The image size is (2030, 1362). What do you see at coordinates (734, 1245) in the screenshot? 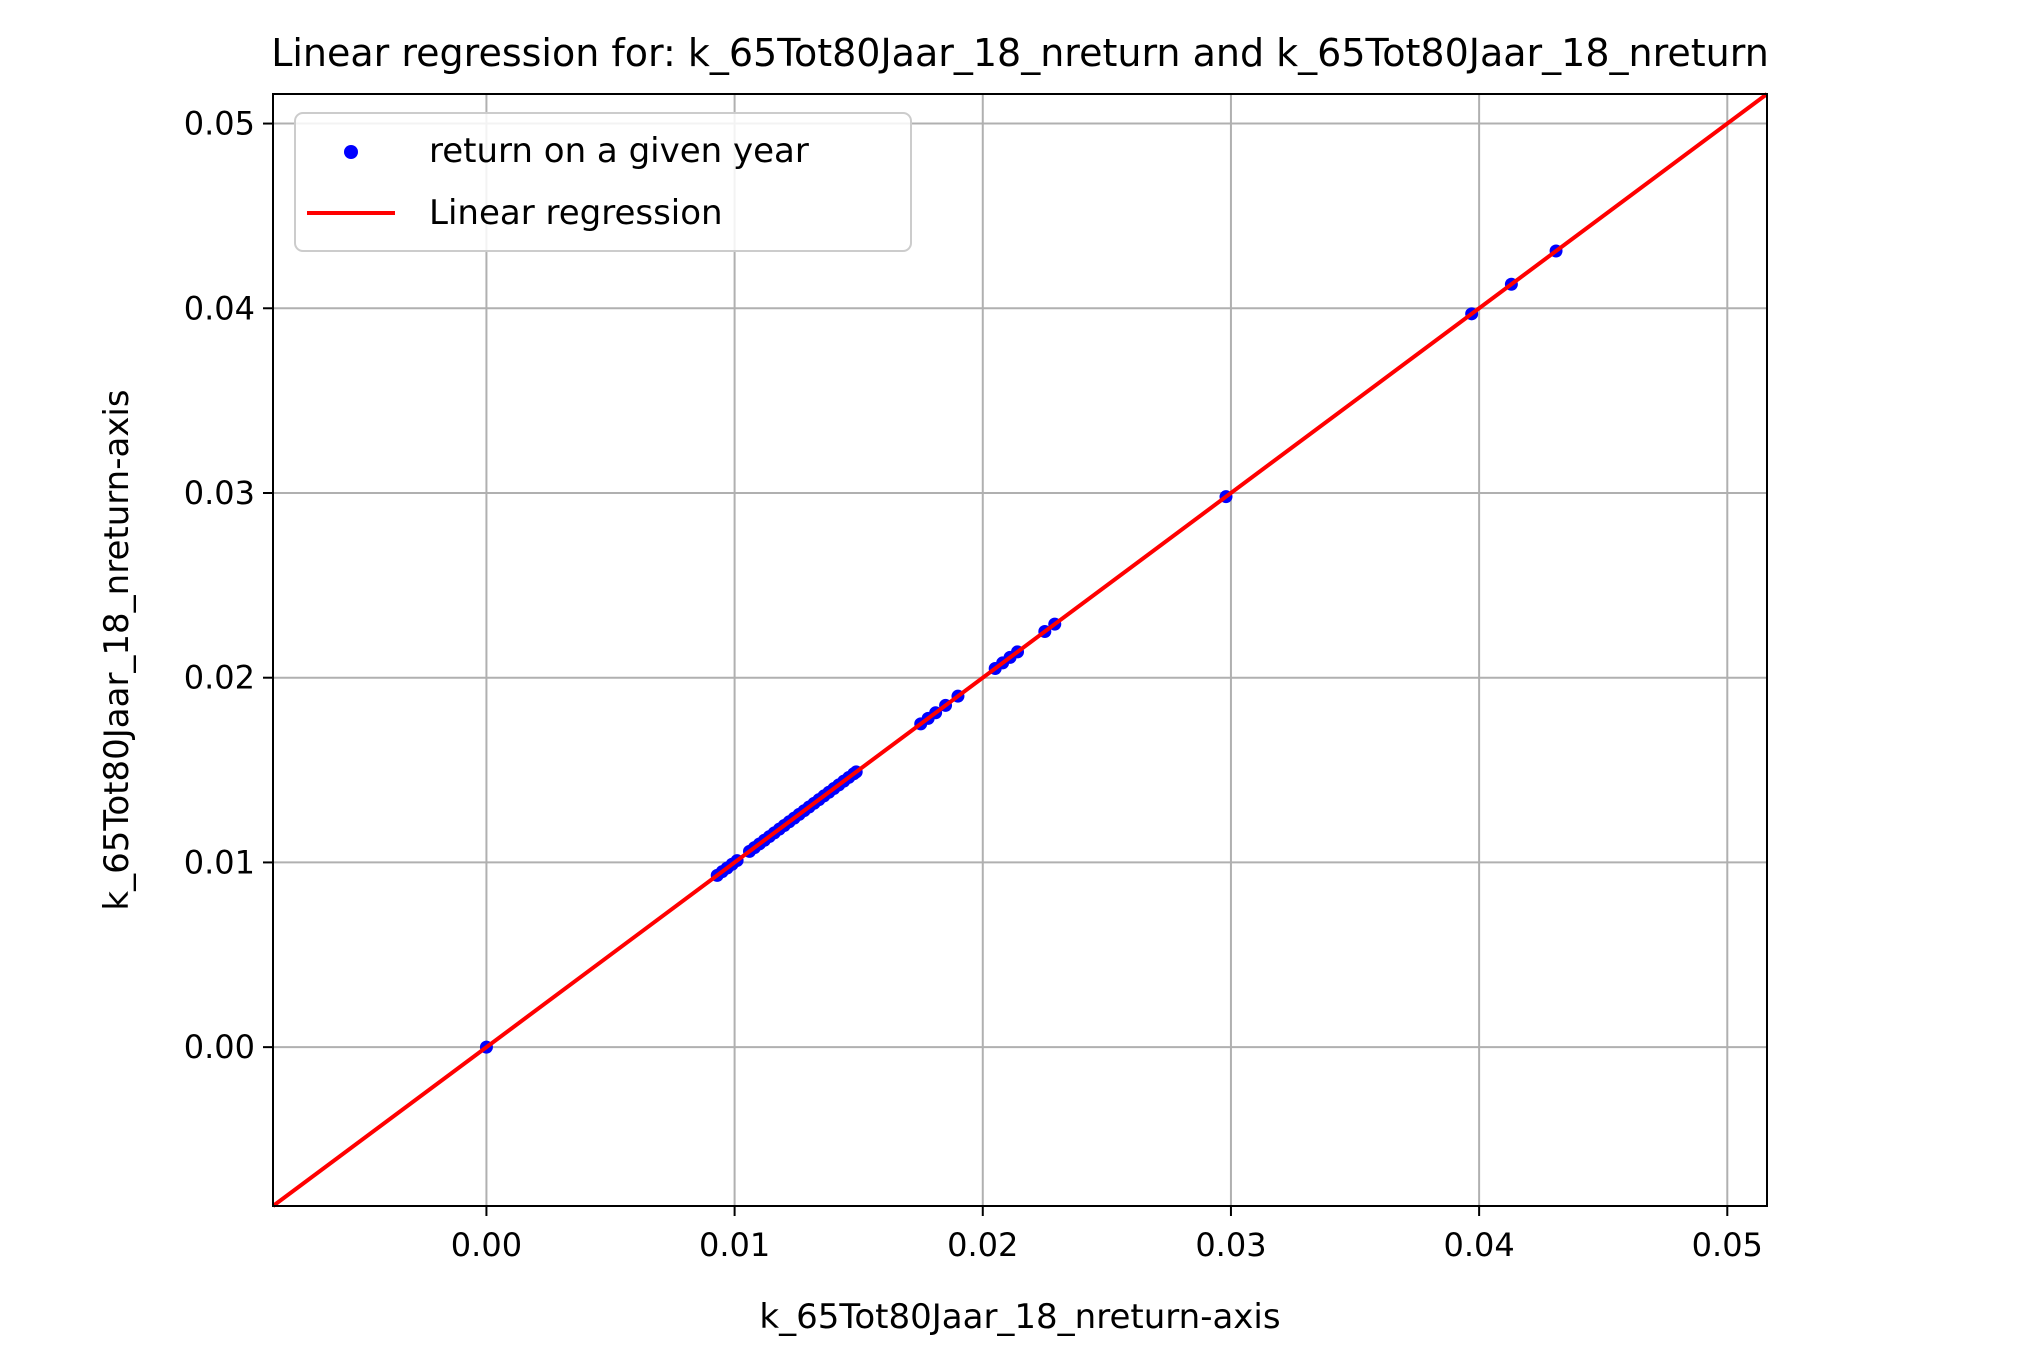
I see `x-tick-label: 0.01` at bounding box center [734, 1245].